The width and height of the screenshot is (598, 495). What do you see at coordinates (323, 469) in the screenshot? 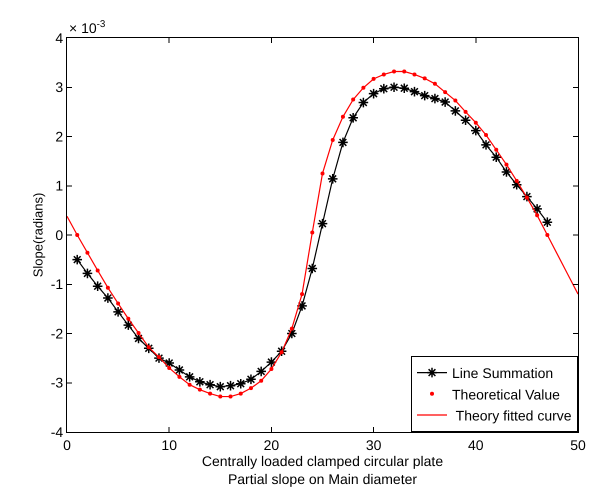
I see `x-axis-title: Centrally loaded clamped circular plate Partial slope on Main diameter` at bounding box center [323, 469].